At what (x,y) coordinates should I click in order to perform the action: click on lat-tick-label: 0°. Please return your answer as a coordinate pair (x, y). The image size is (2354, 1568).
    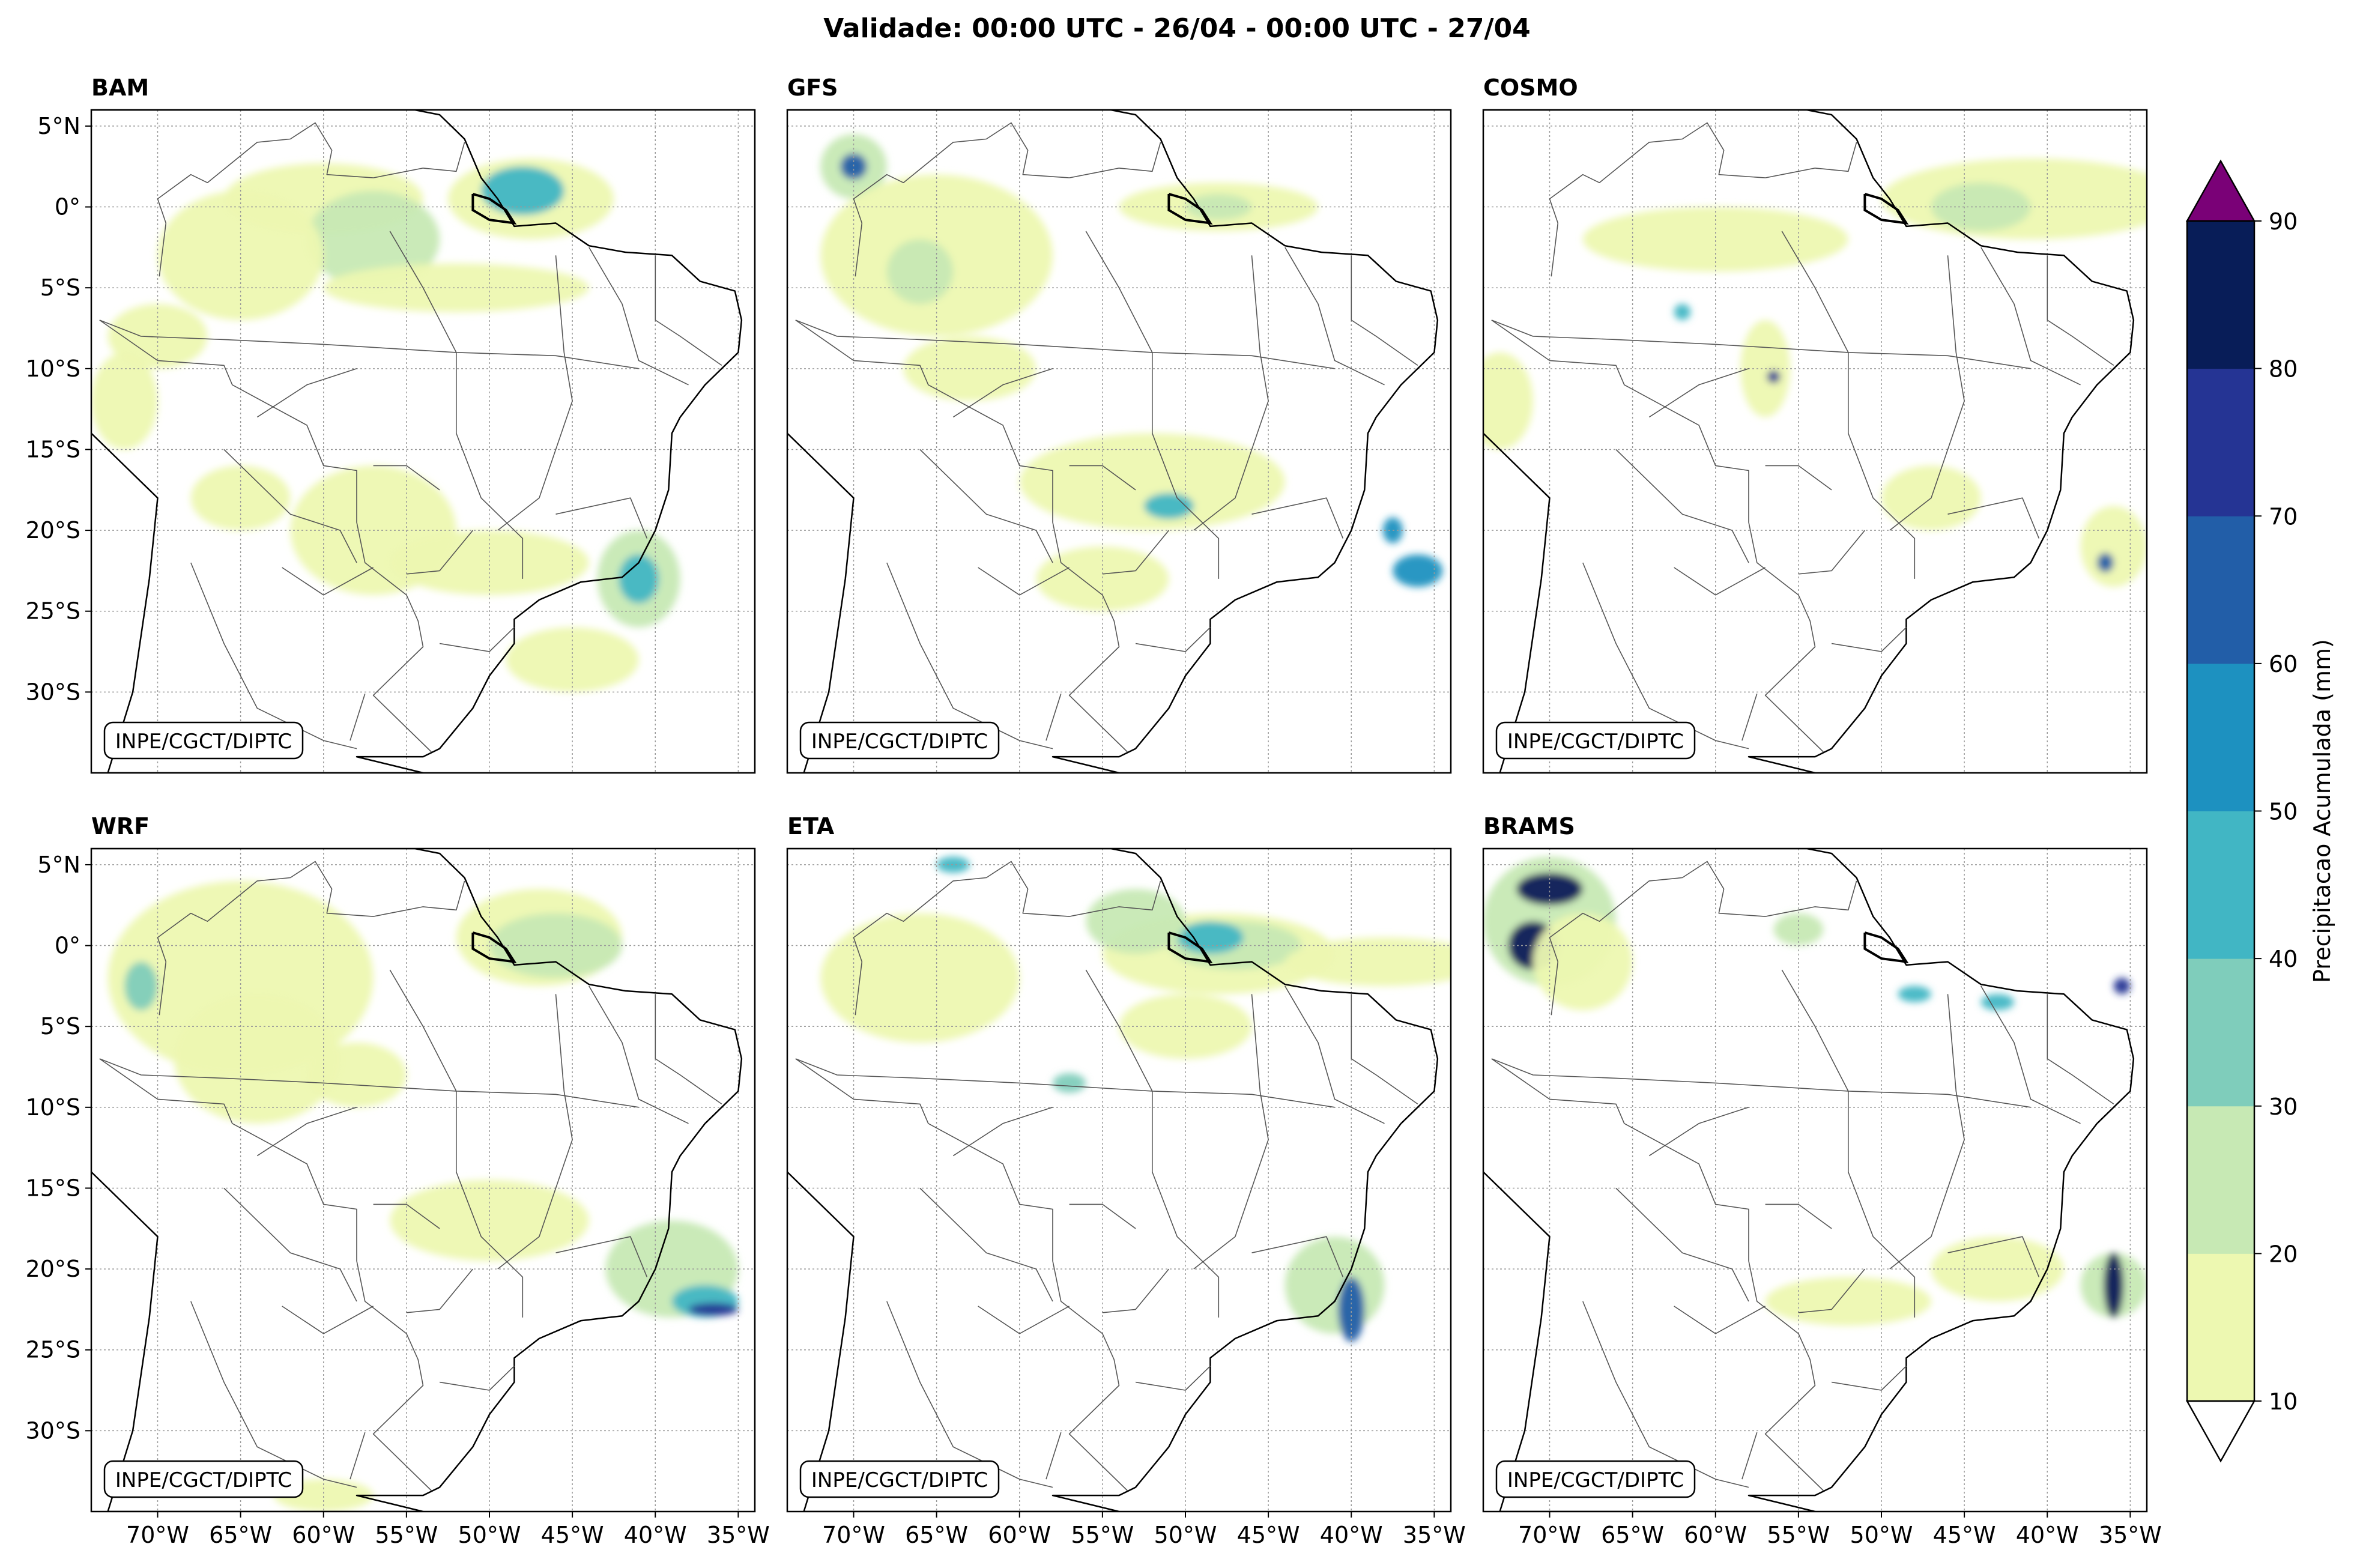
    Looking at the image, I should click on (67, 946).